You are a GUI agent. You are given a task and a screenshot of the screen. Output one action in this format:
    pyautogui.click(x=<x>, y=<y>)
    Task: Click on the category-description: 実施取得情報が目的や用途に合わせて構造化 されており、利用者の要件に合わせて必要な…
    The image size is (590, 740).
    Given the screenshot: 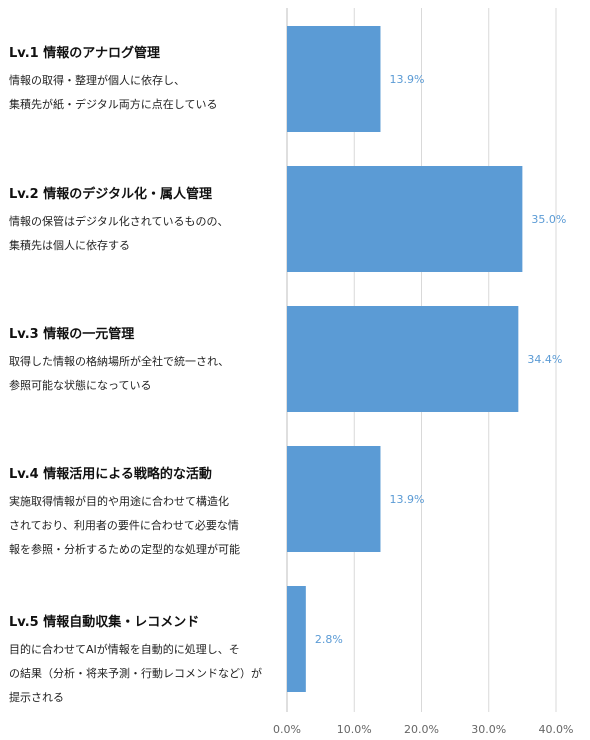 What is the action you would take?
    pyautogui.click(x=148, y=526)
    